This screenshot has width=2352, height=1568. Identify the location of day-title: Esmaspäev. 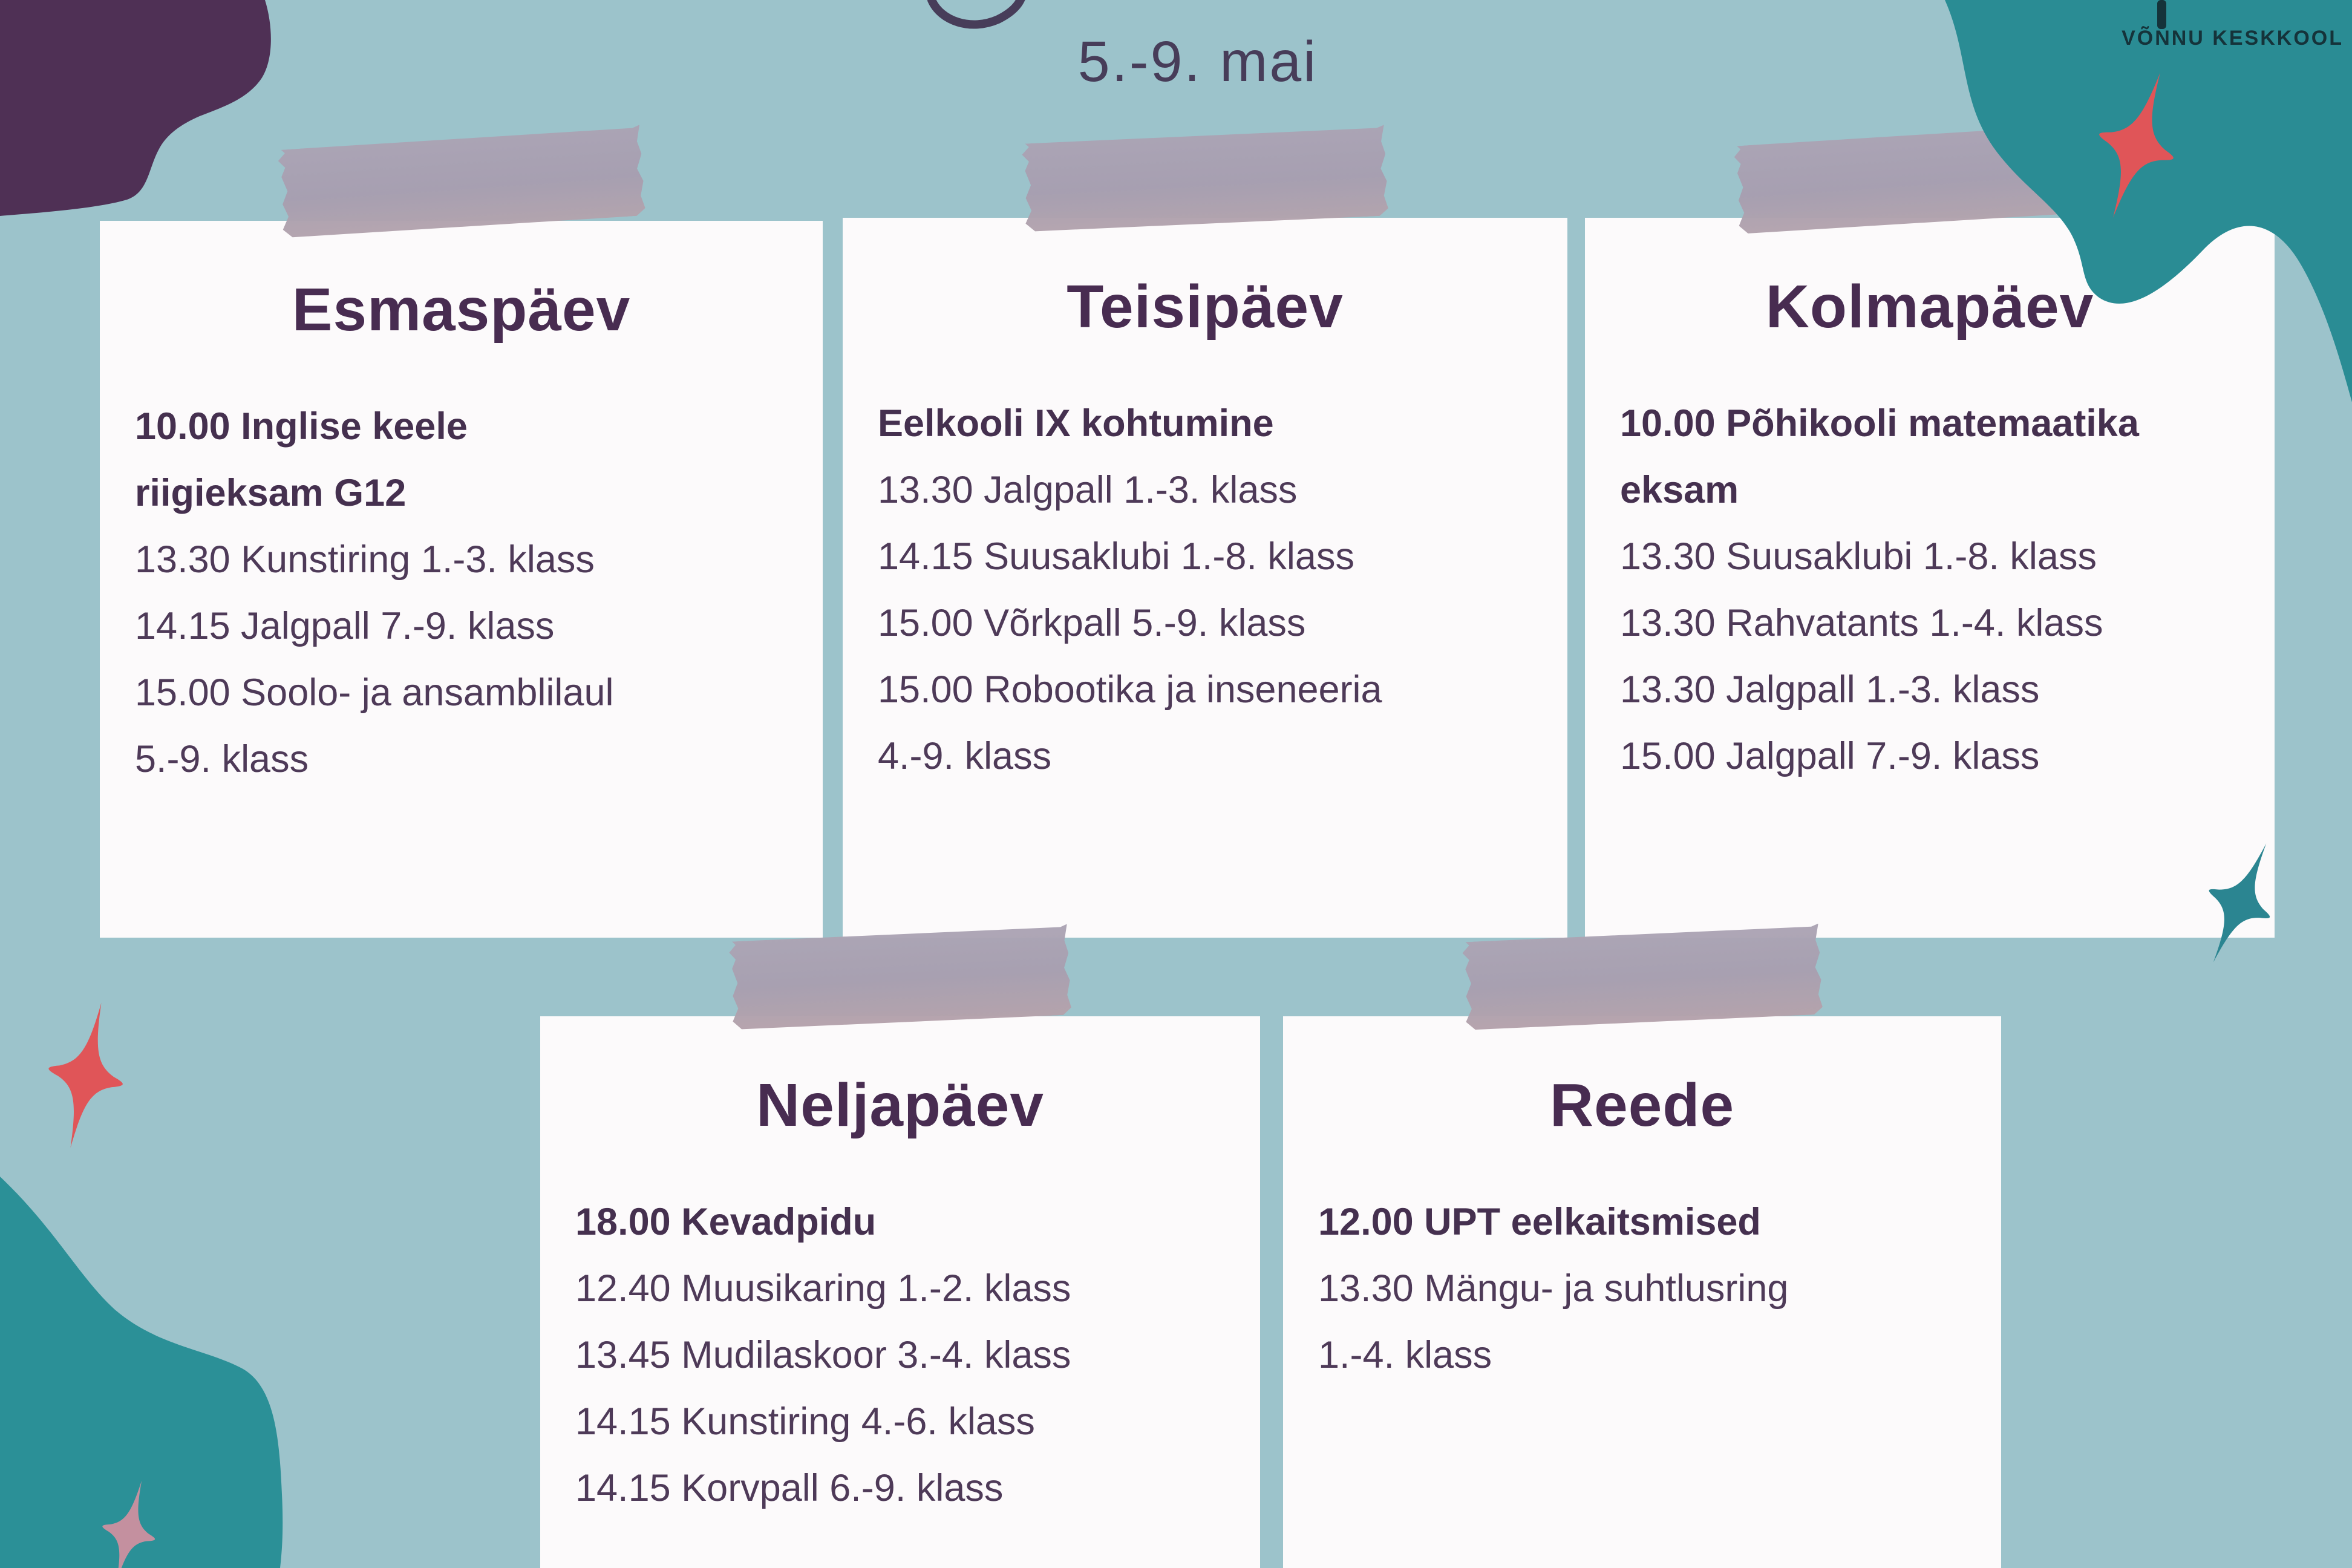
(462, 310).